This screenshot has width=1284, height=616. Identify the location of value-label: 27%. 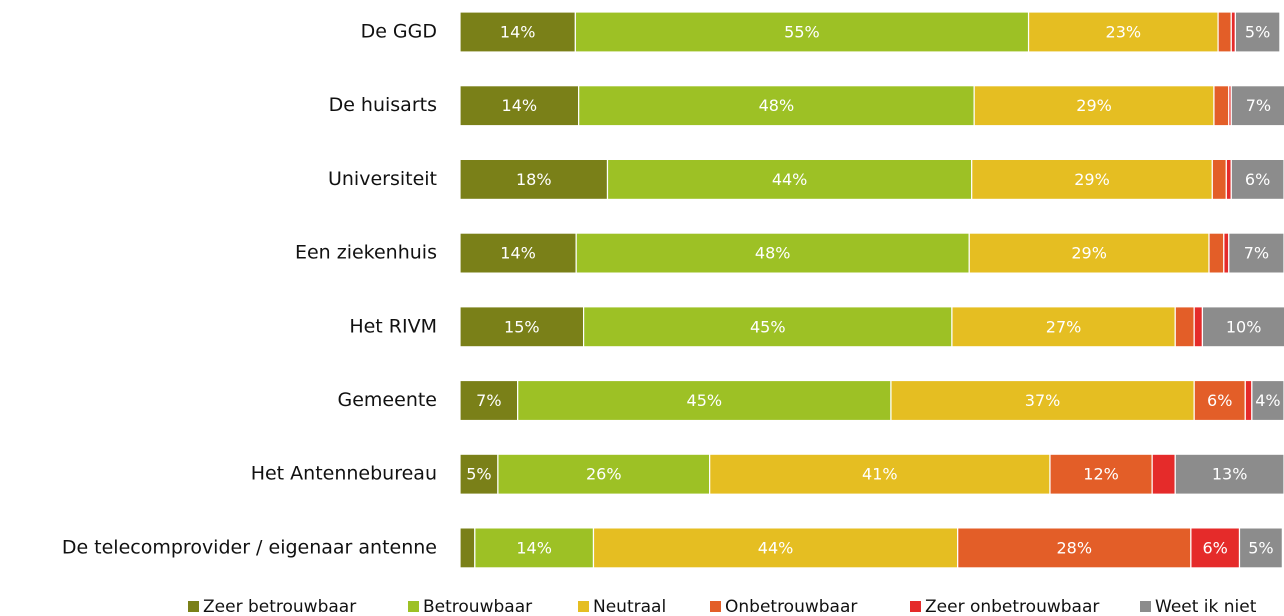
(1064, 326).